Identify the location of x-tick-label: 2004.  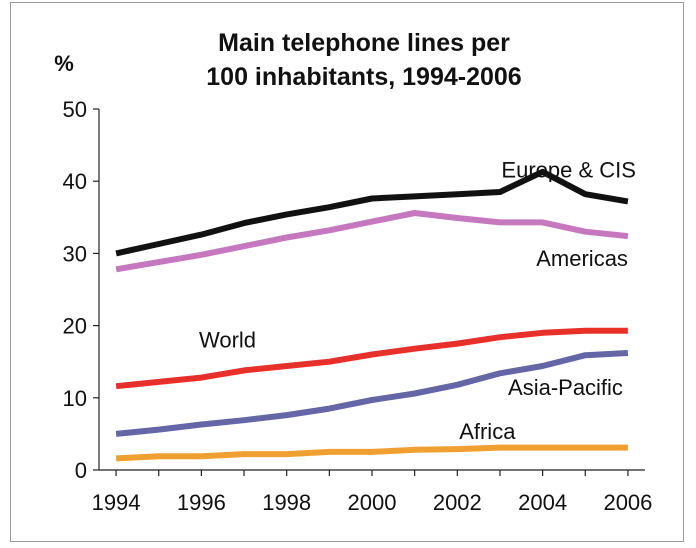
(542, 502).